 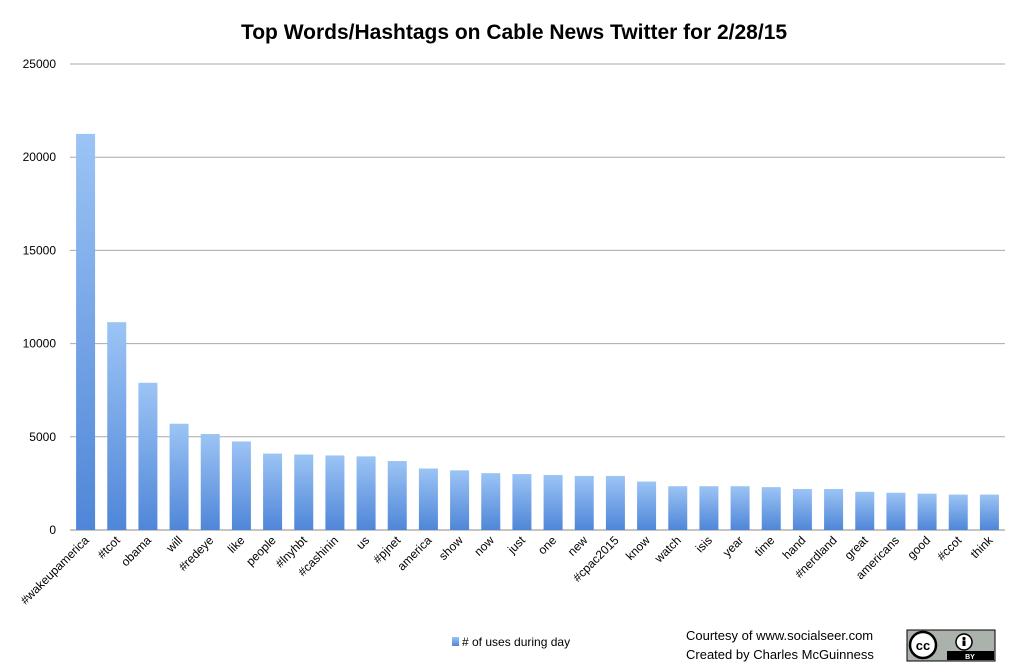 What do you see at coordinates (40, 64) in the screenshot?
I see `y-tick-label: 25000` at bounding box center [40, 64].